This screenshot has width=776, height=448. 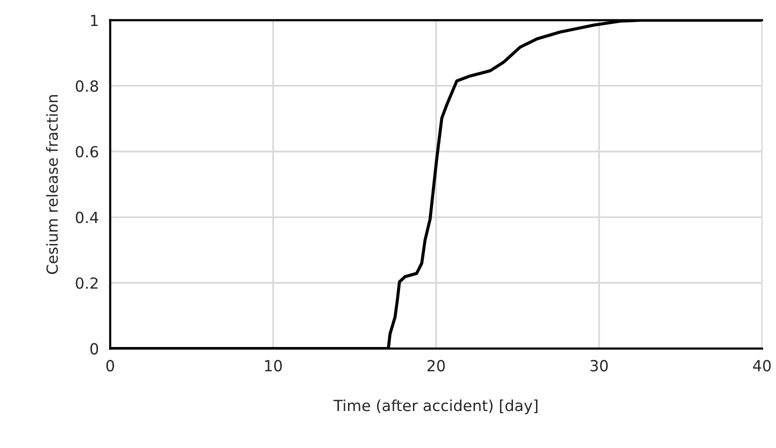 What do you see at coordinates (435, 406) in the screenshot?
I see `x-axis-title: Time (after accident) [day]` at bounding box center [435, 406].